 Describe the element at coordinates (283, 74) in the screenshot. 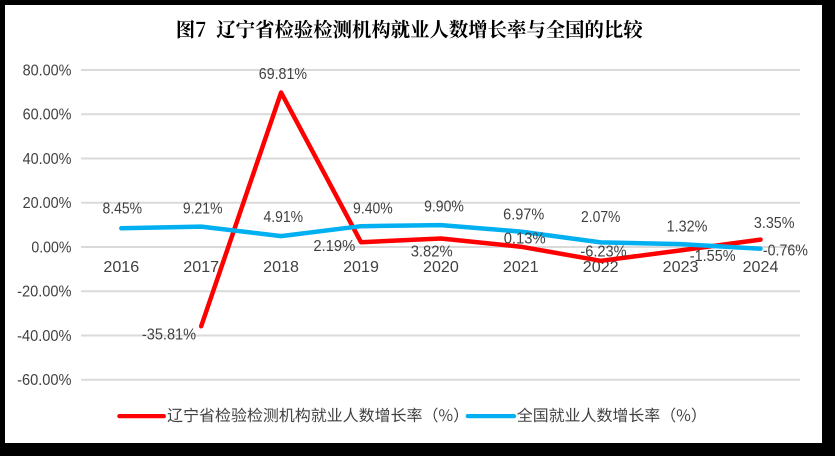

I see `svg-text: 69.81%` at that location.